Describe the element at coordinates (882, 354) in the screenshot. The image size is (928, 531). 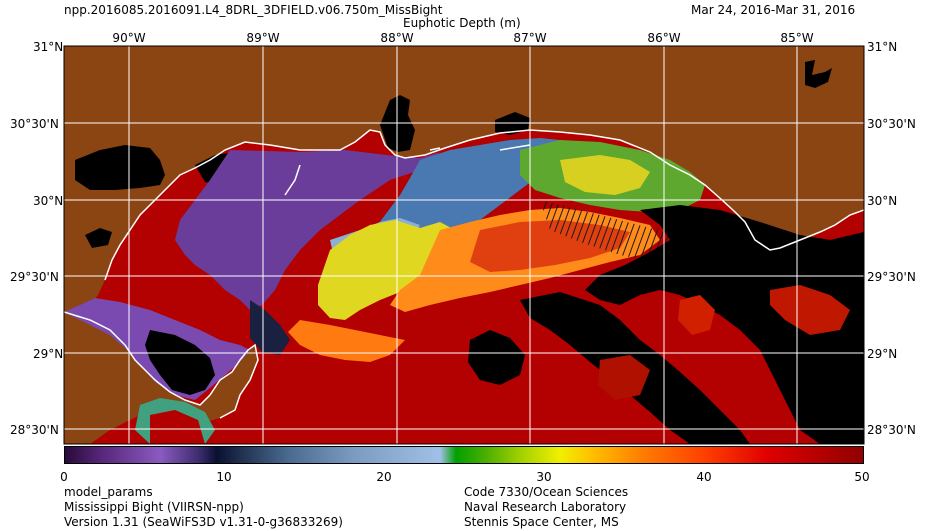
I see `lat-label-right-29n: 29°N` at that location.